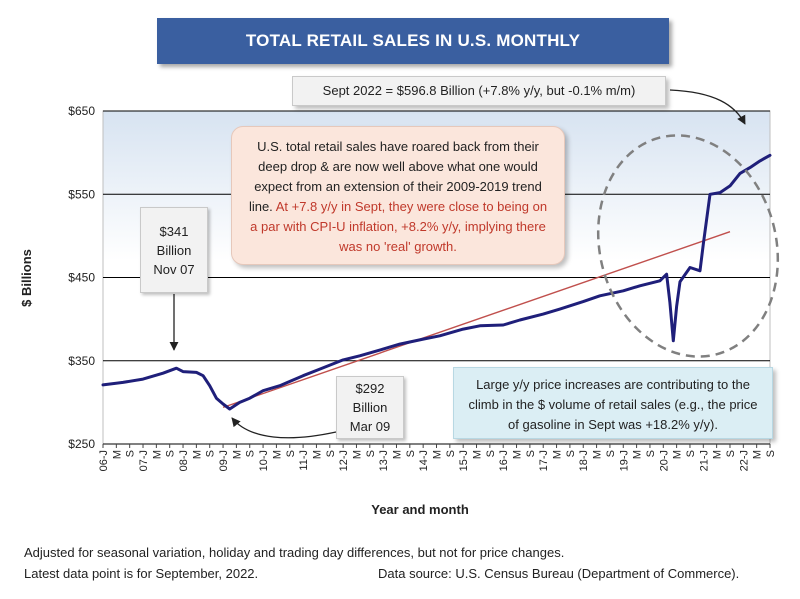  I want to click on y-axis-ticks: $250 $350 $450 $550 $650, so click(81, 277).